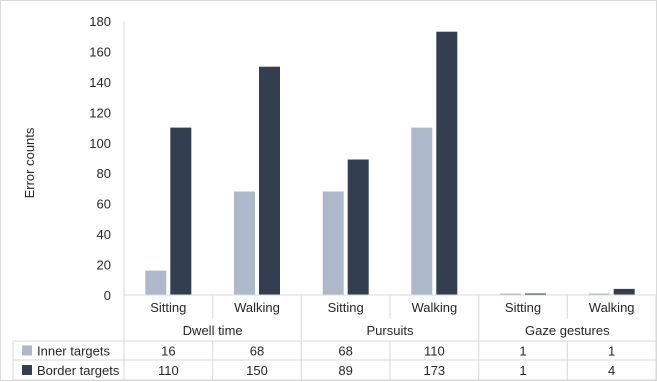 The width and height of the screenshot is (657, 382). What do you see at coordinates (104, 234) in the screenshot?
I see `y-tick-label: 40` at bounding box center [104, 234].